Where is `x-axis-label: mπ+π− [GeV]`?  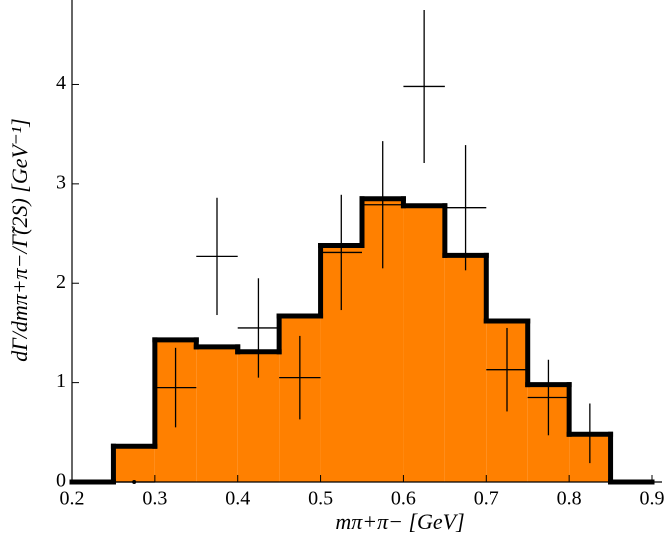
x-axis-label: mπ+π− [GeV] is located at coordinates (399, 521).